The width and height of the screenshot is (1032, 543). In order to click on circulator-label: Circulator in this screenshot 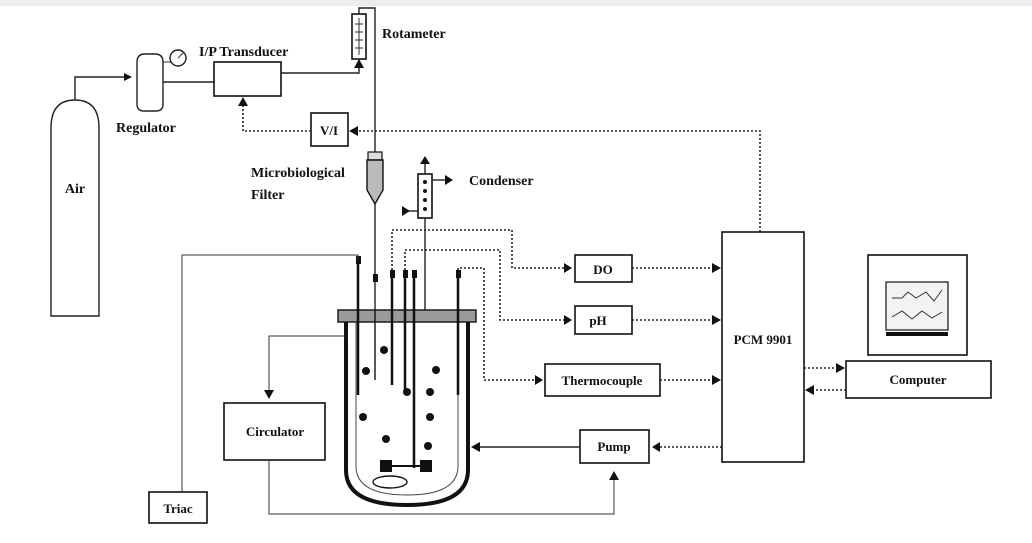, I will do `click(275, 431)`.